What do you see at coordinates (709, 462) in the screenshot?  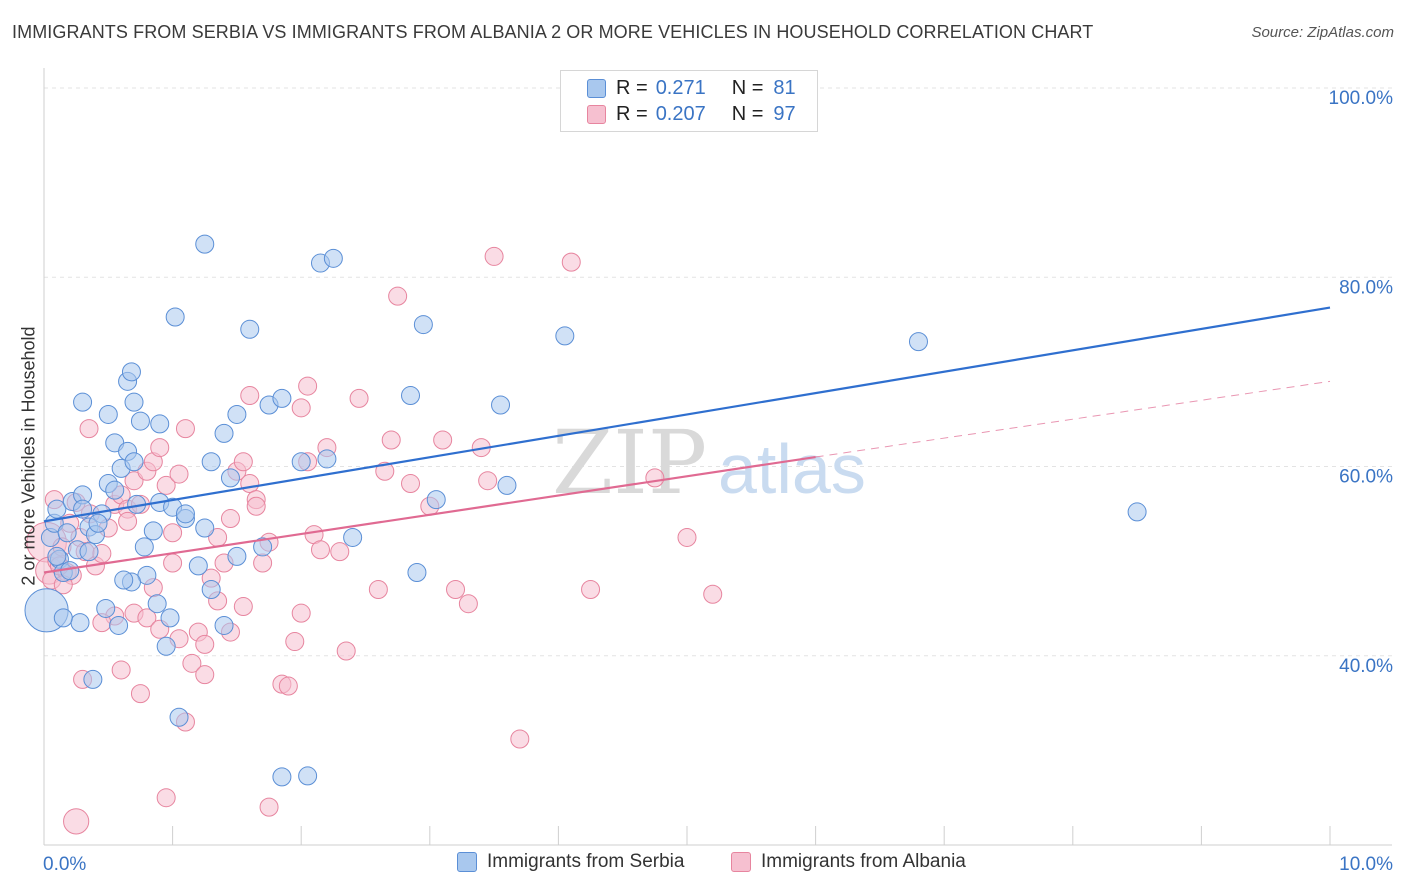 I see `watermark: ZIP atlas` at bounding box center [709, 462].